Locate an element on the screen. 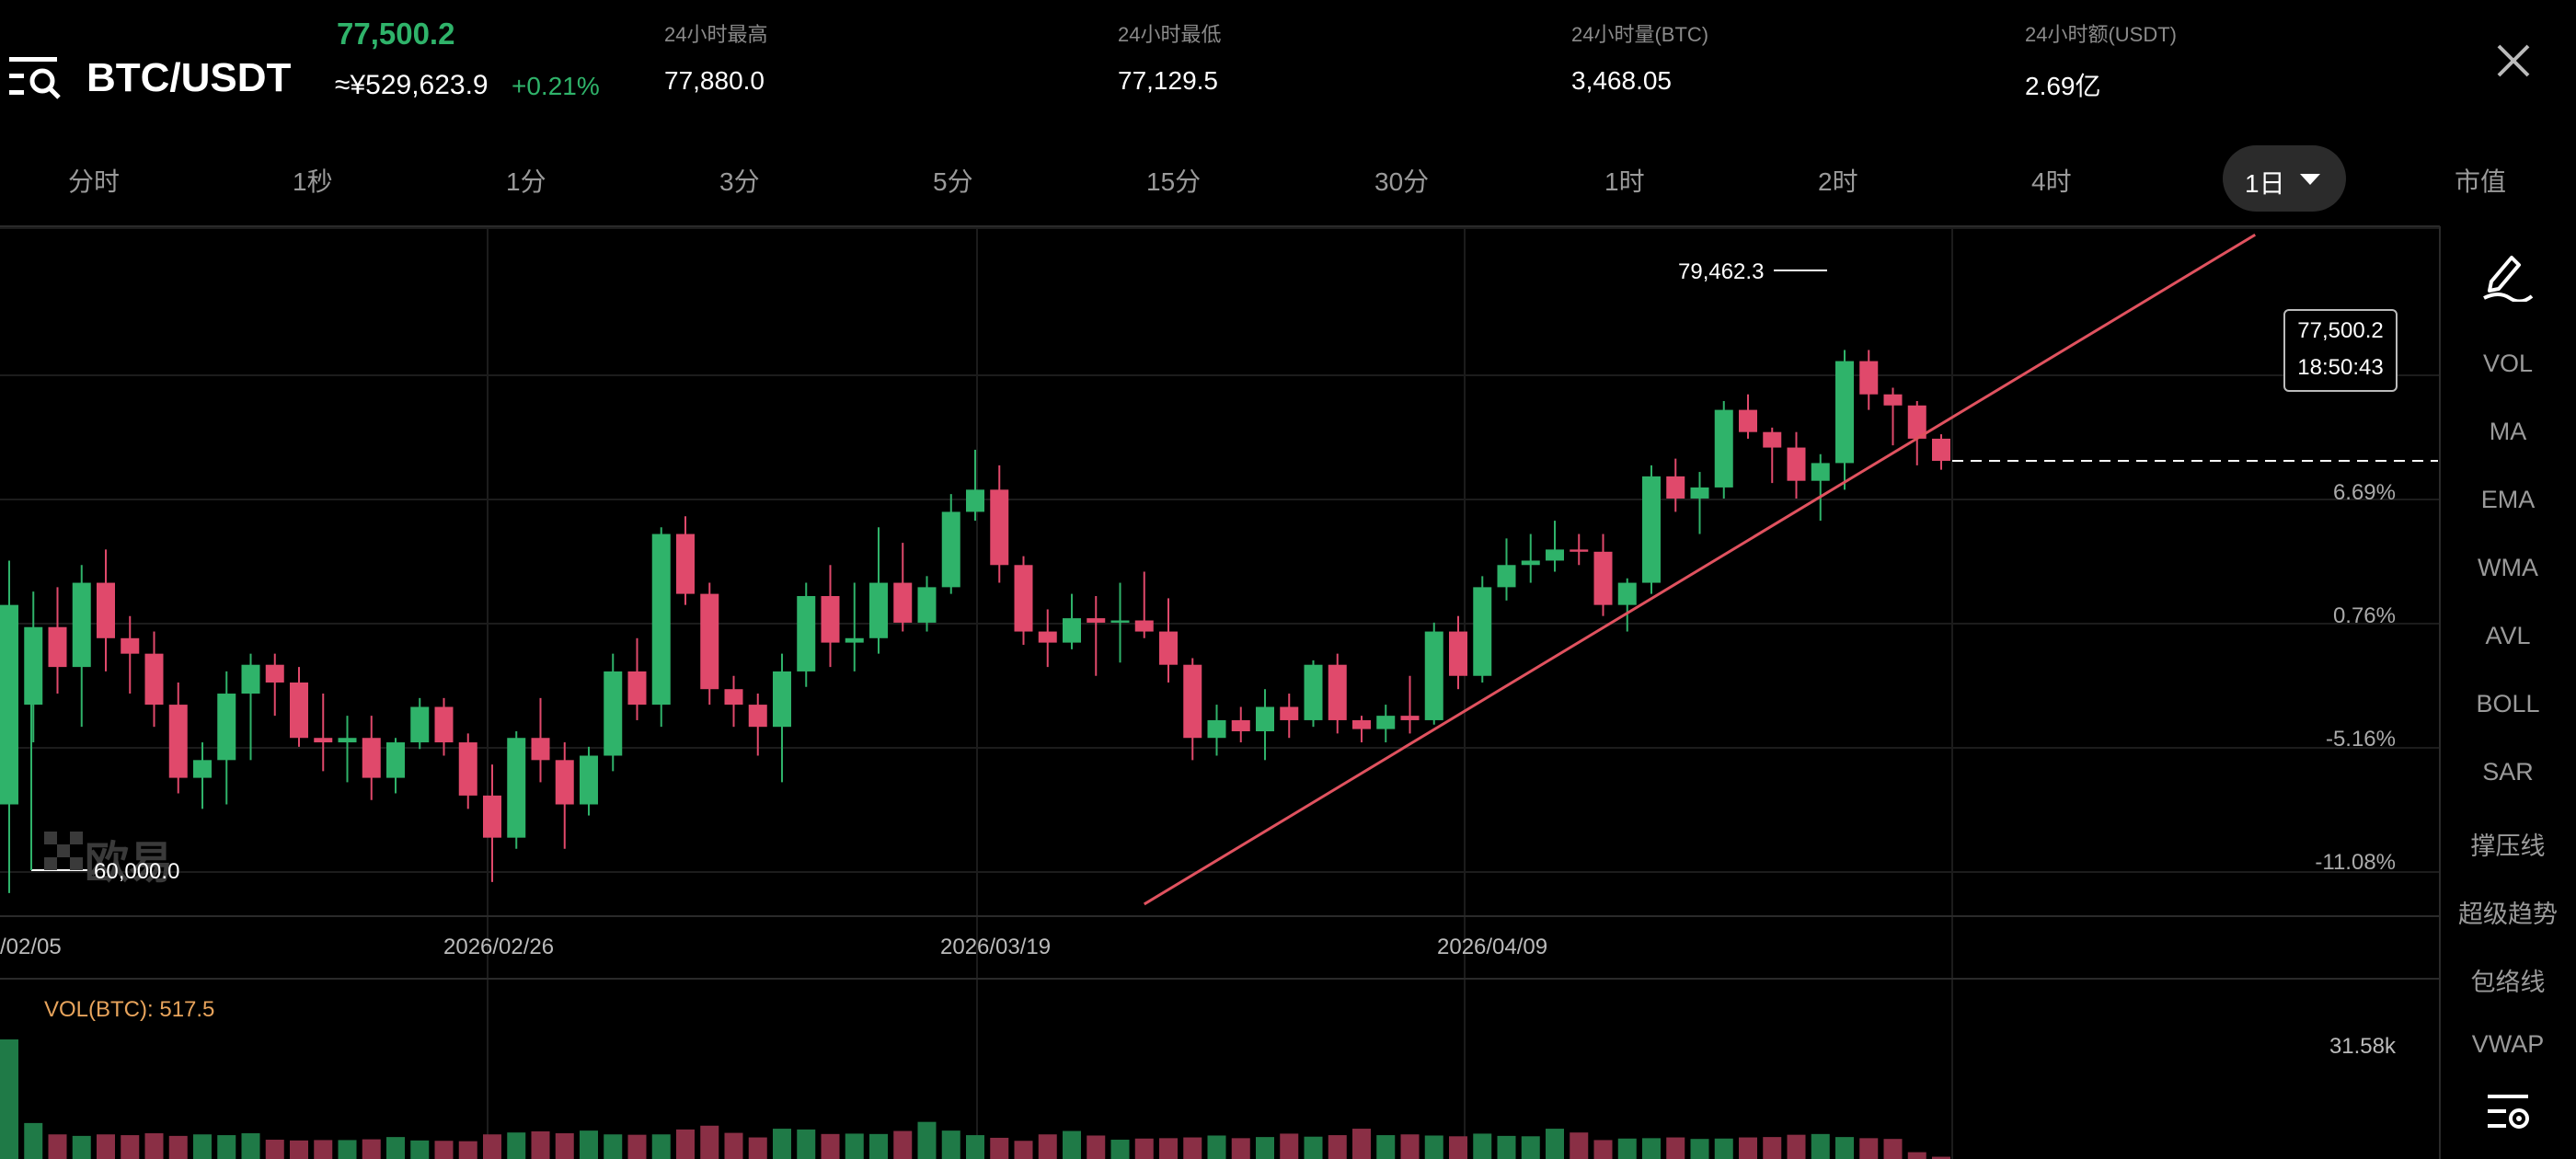  stat-low-value: 77,129.5 is located at coordinates (1168, 80).